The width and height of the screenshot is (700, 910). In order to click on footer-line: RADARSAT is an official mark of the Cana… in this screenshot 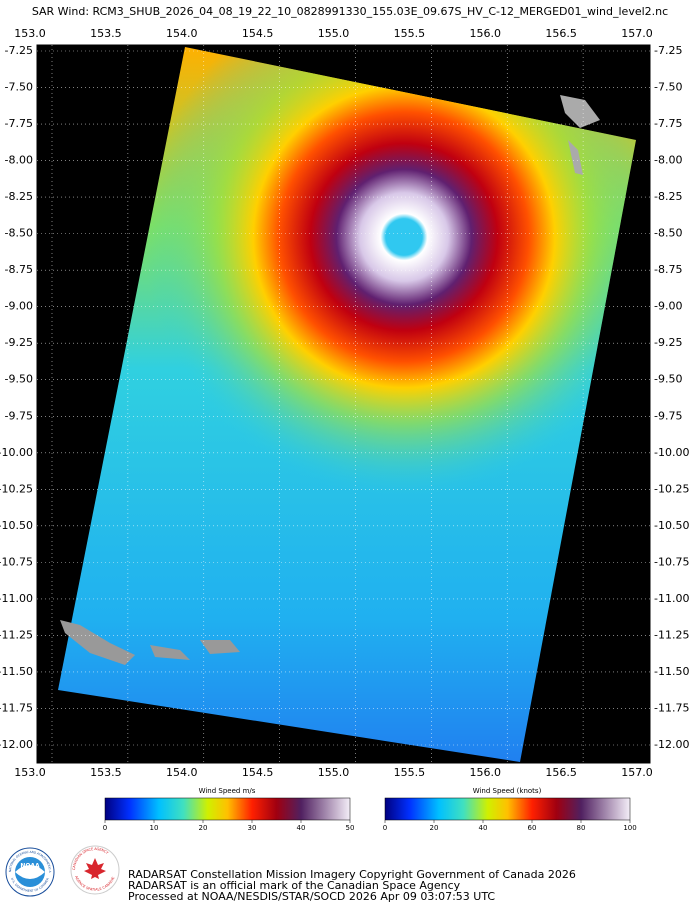, I will do `click(294, 885)`.